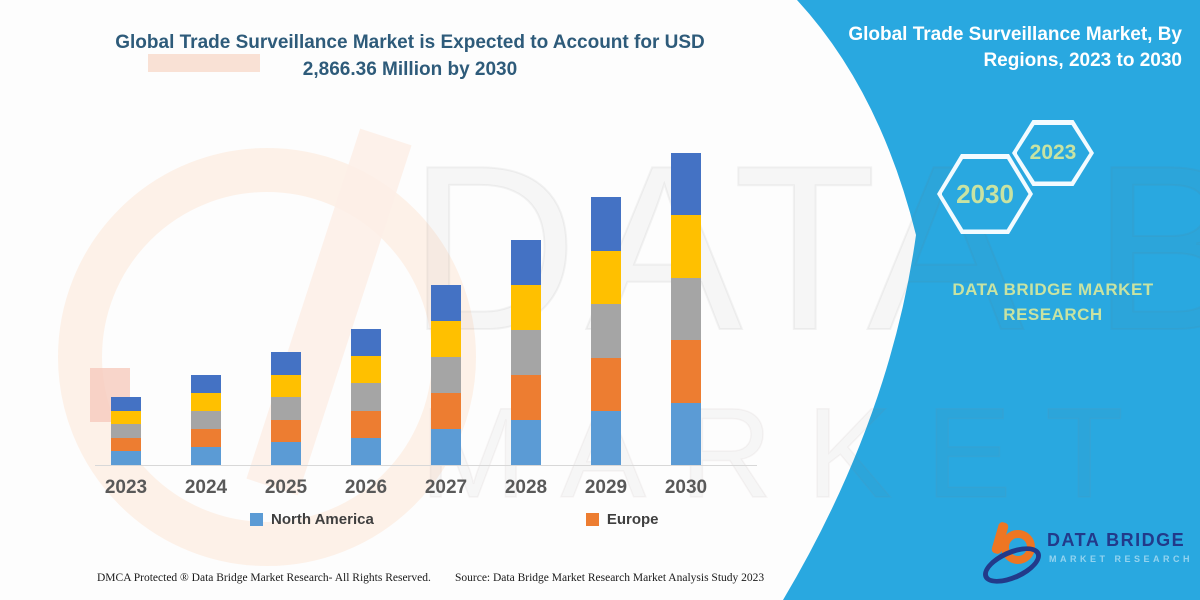 Image resolution: width=1200 pixels, height=600 pixels. Describe the element at coordinates (446, 487) in the screenshot. I see `x-axis-label-2027: 2027` at that location.